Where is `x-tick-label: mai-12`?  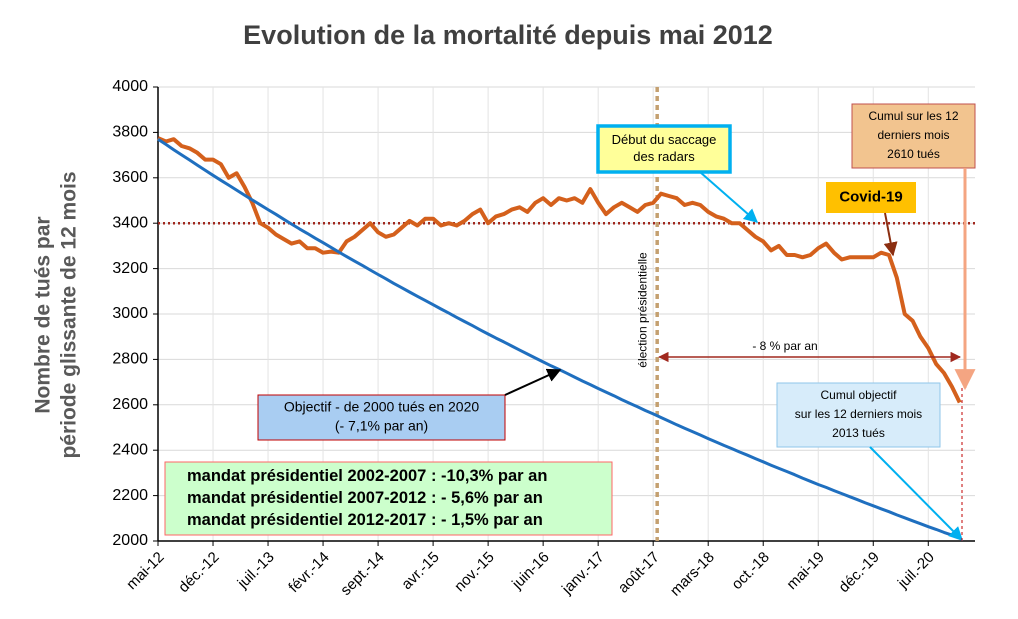 x-tick-label: mai-12 is located at coordinates (145, 571).